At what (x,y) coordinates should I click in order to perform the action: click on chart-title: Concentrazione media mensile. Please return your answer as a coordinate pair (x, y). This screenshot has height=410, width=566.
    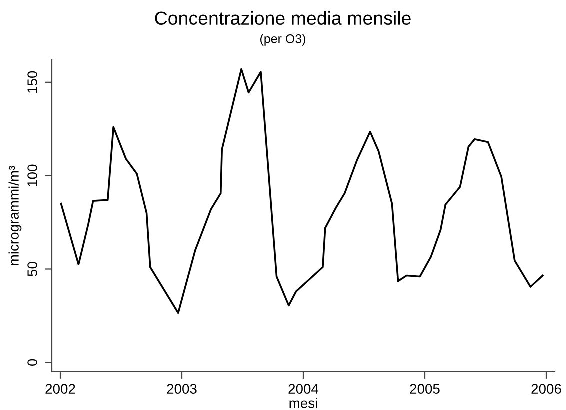
    Looking at the image, I should click on (283, 18).